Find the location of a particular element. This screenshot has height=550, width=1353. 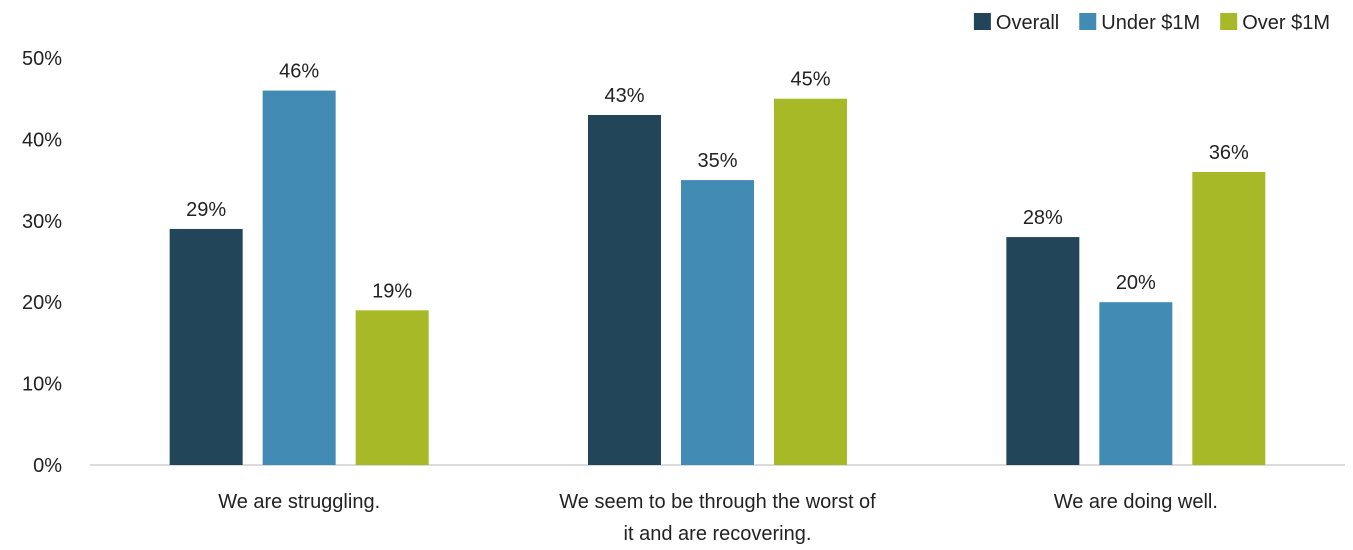

data-label: 46% is located at coordinates (299, 72).